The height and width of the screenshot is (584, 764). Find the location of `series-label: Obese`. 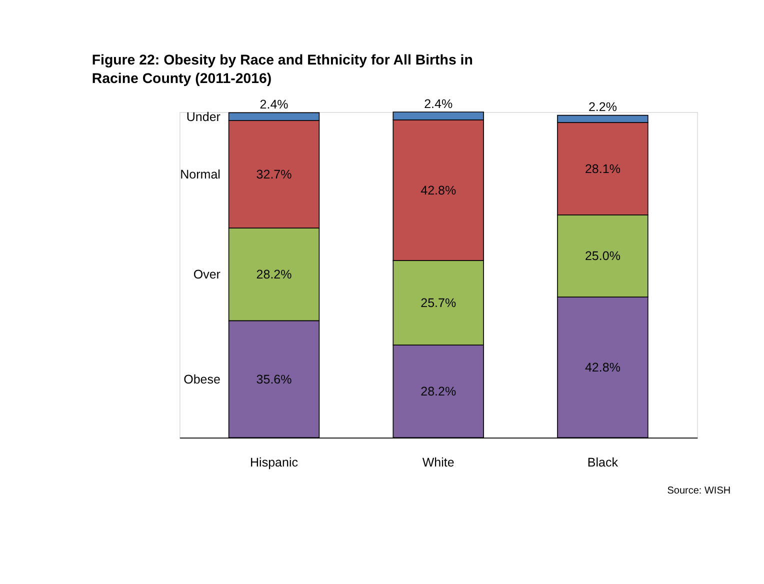

series-label: Obese is located at coordinates (202, 379).